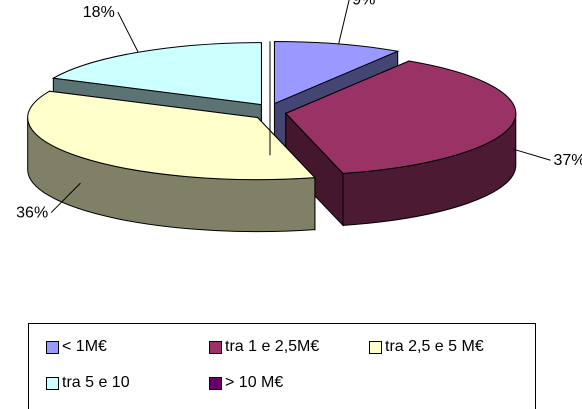 This screenshot has width=582, height=409. Describe the element at coordinates (254, 382) in the screenshot. I see `legend-label: > 10 M€` at that location.